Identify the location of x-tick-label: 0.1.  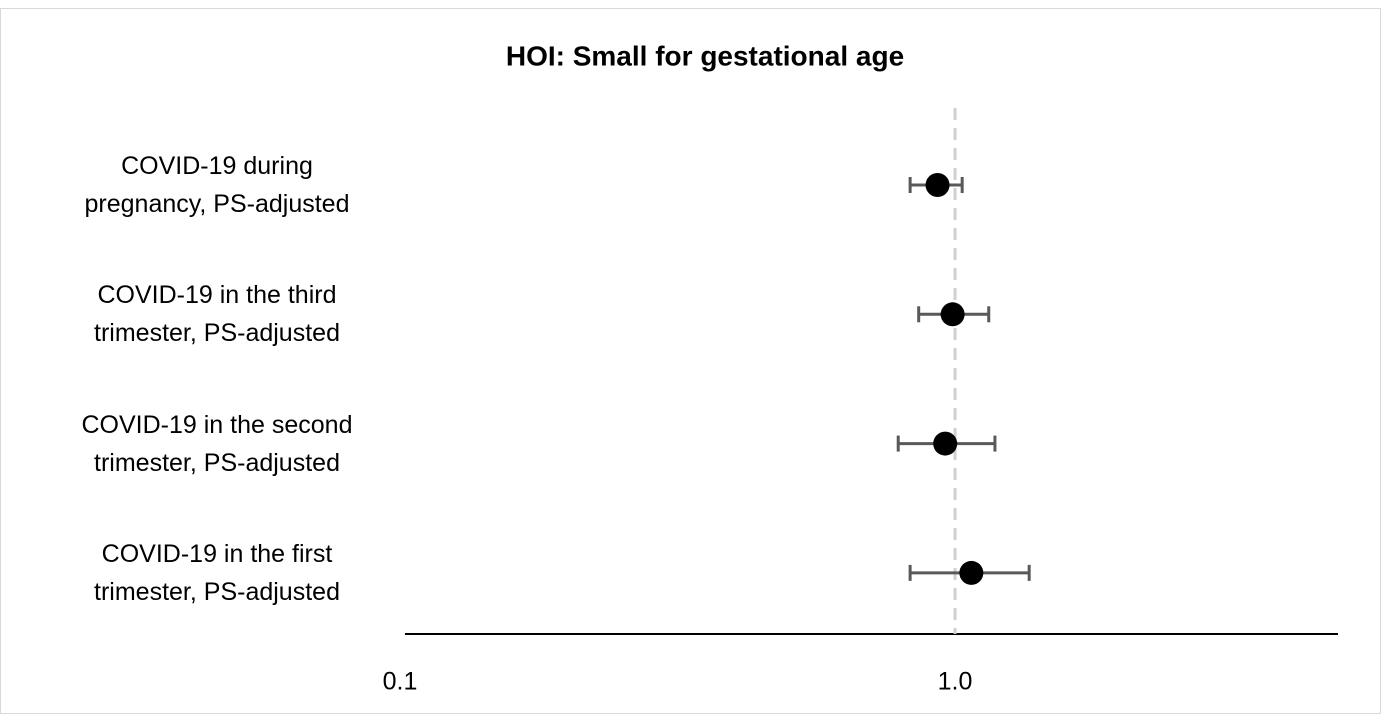
(400, 682).